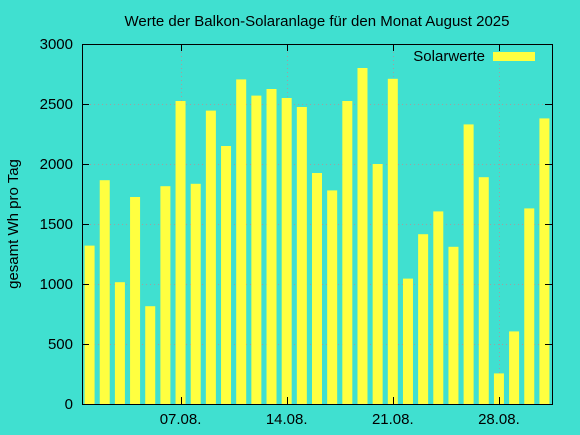 The width and height of the screenshot is (580, 435). Describe the element at coordinates (56, 284) in the screenshot. I see `y-tick-label: 1000` at that location.